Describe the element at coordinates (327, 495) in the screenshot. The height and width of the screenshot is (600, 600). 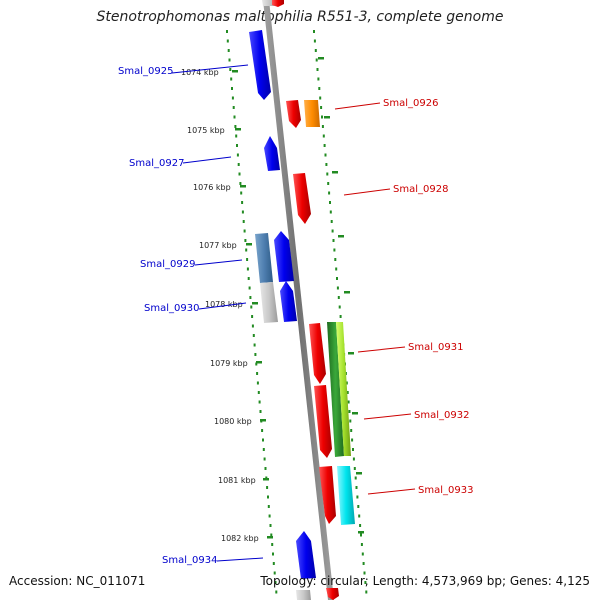
I see `gene-smal-0933-red` at that location.